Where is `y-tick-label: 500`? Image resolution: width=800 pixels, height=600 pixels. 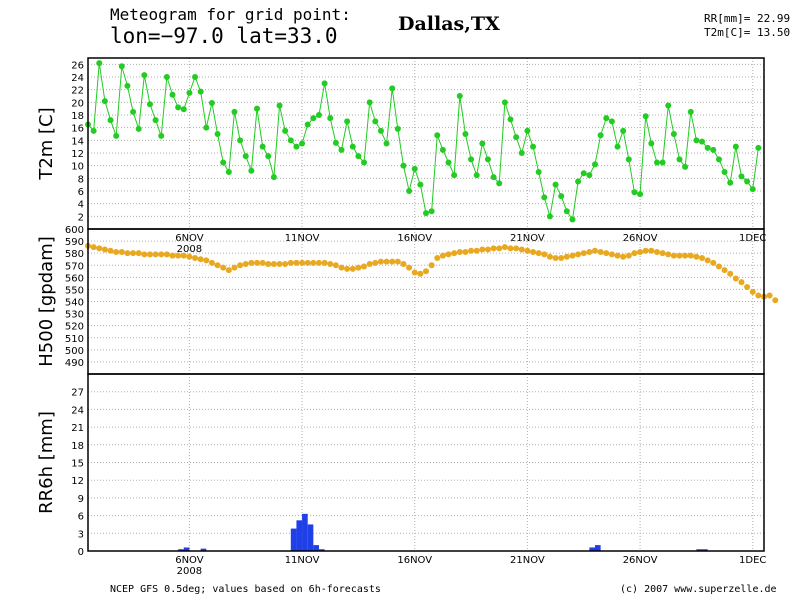
y-tick-label: 500 is located at coordinates (74, 351).